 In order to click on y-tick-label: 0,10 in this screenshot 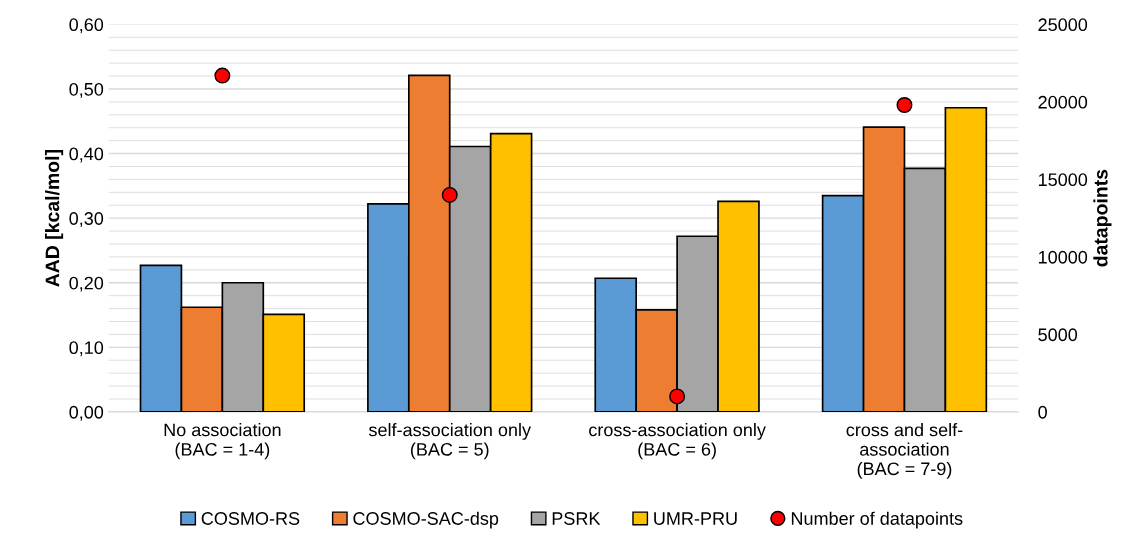, I will do `click(86, 349)`.